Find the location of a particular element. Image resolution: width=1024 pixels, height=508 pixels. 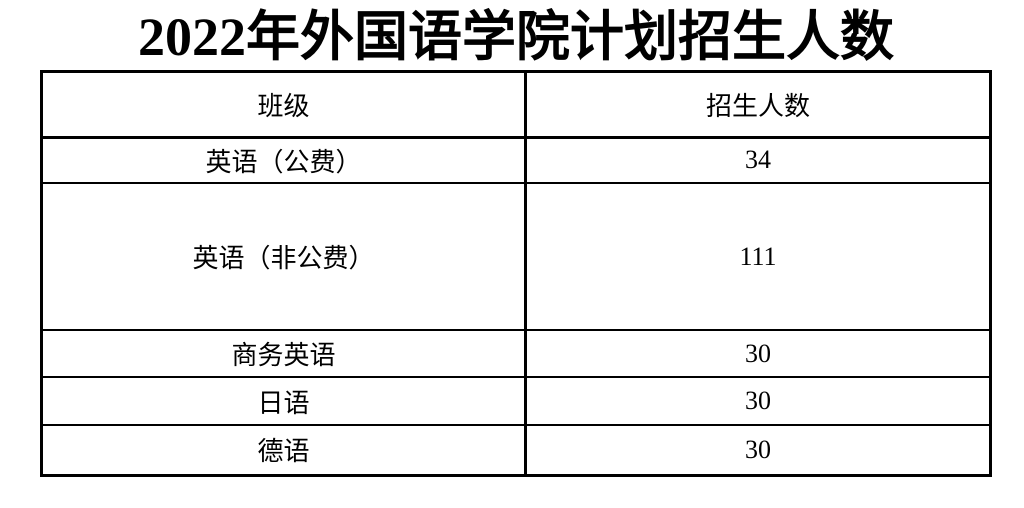

cell-count: 111 is located at coordinates (758, 257).